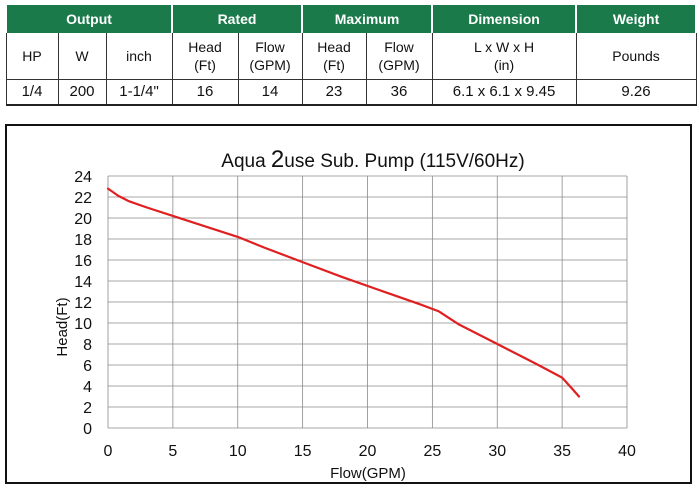 This screenshot has height=489, width=700. I want to click on value-w: 200, so click(82, 92).